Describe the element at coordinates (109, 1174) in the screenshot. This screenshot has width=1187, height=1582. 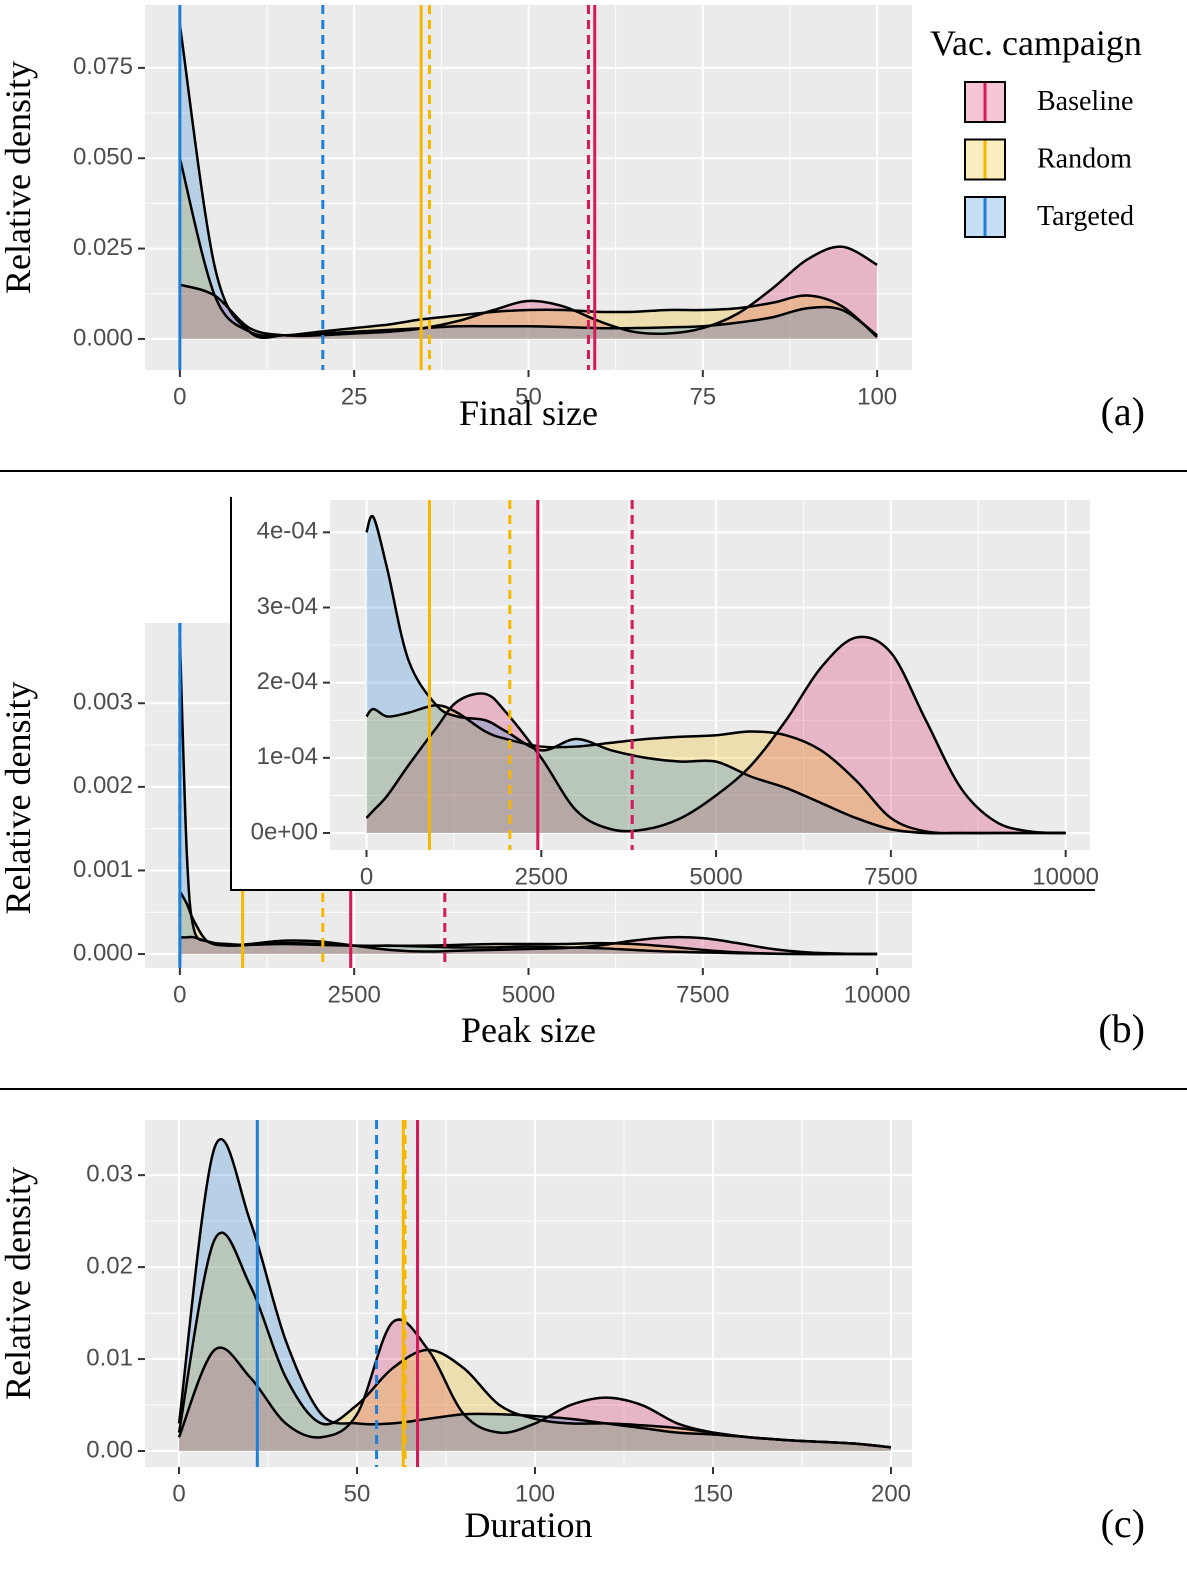
I see `y-tick-label: 0.03` at that location.